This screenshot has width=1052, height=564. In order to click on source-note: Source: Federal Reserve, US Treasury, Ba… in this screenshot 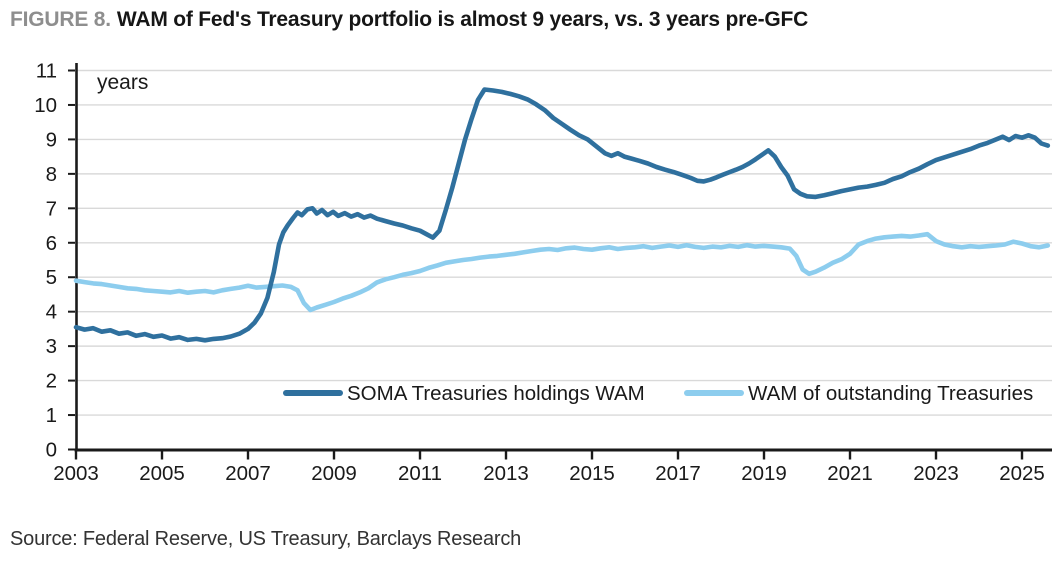, I will do `click(266, 539)`.